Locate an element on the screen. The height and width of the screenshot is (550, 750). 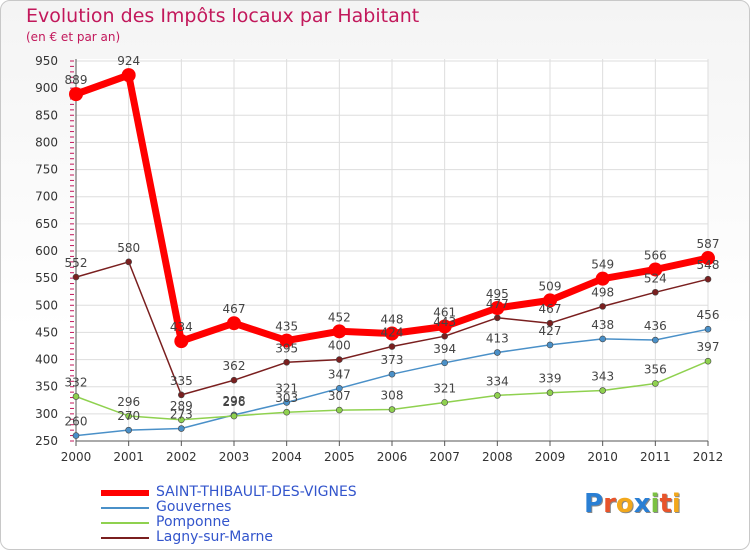
data-label: 524 is located at coordinates (655, 278).